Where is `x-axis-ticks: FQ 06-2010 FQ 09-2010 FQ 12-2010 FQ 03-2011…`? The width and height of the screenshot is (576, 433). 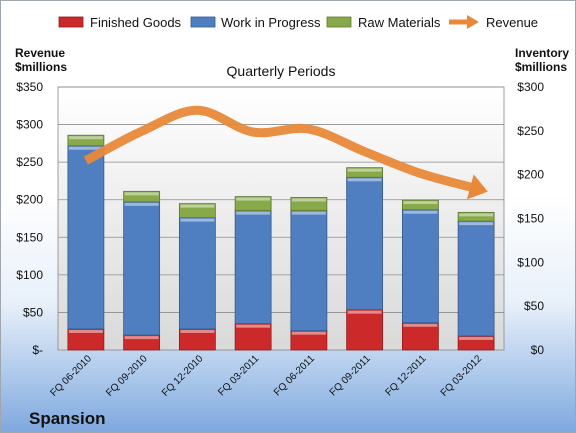 x-axis-ticks: FQ 06-2010 FQ 09-2010 FQ 12-2010 FQ 03-2011… is located at coordinates (266, 376).